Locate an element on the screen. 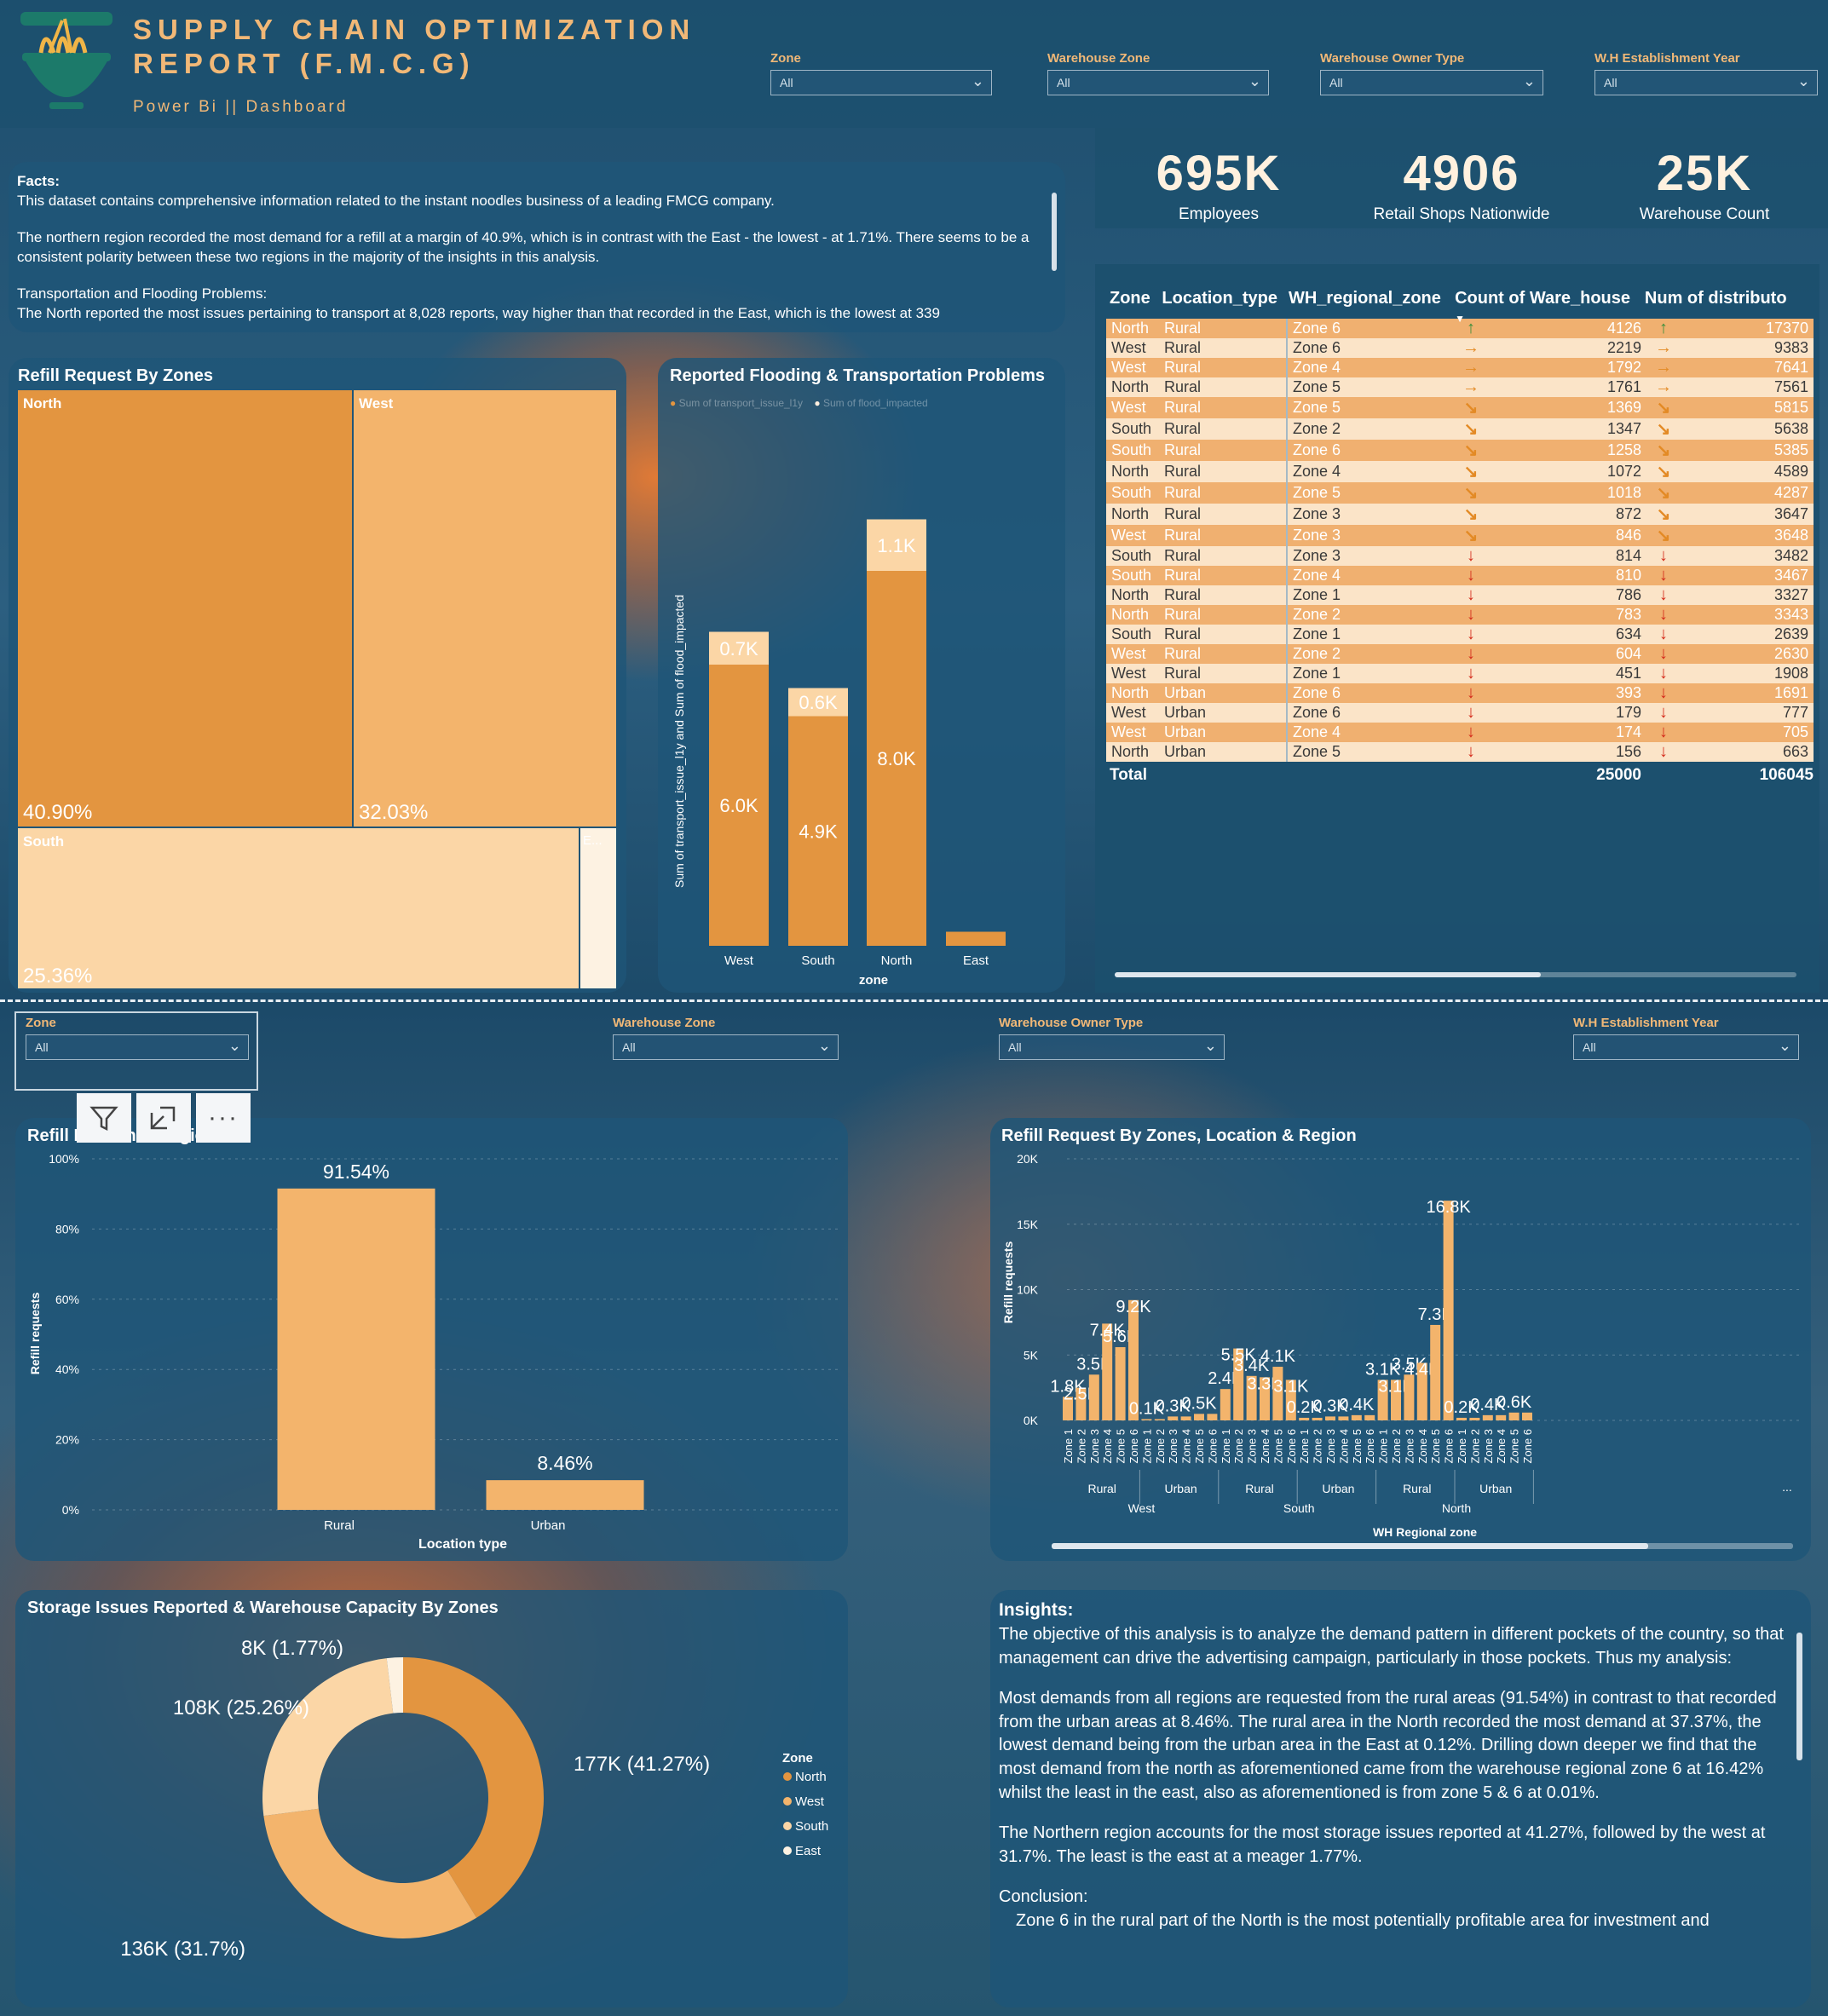  table-row: West Rural Zone 1 ↓ 451 ↓ 1908 is located at coordinates (1460, 673).